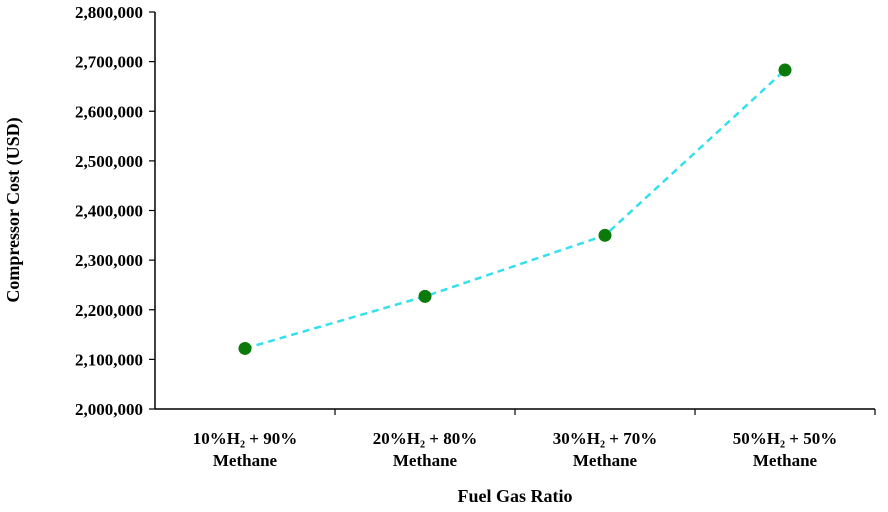 The width and height of the screenshot is (888, 512). What do you see at coordinates (605, 449) in the screenshot?
I see `x-tick-label: 30%H₂ + 70% Methane` at bounding box center [605, 449].